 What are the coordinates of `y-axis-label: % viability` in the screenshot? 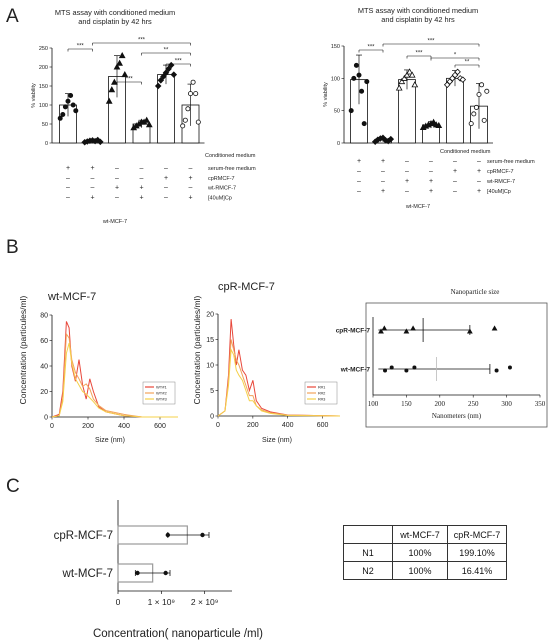 It's located at (326, 94).